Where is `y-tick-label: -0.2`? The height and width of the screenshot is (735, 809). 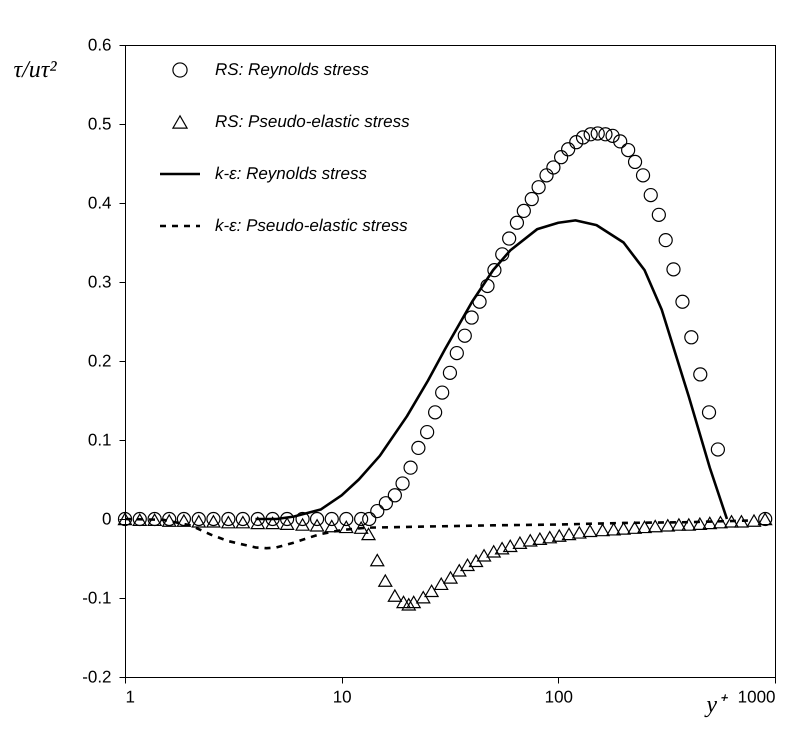 y-tick-label: -0.2 is located at coordinates (97, 677).